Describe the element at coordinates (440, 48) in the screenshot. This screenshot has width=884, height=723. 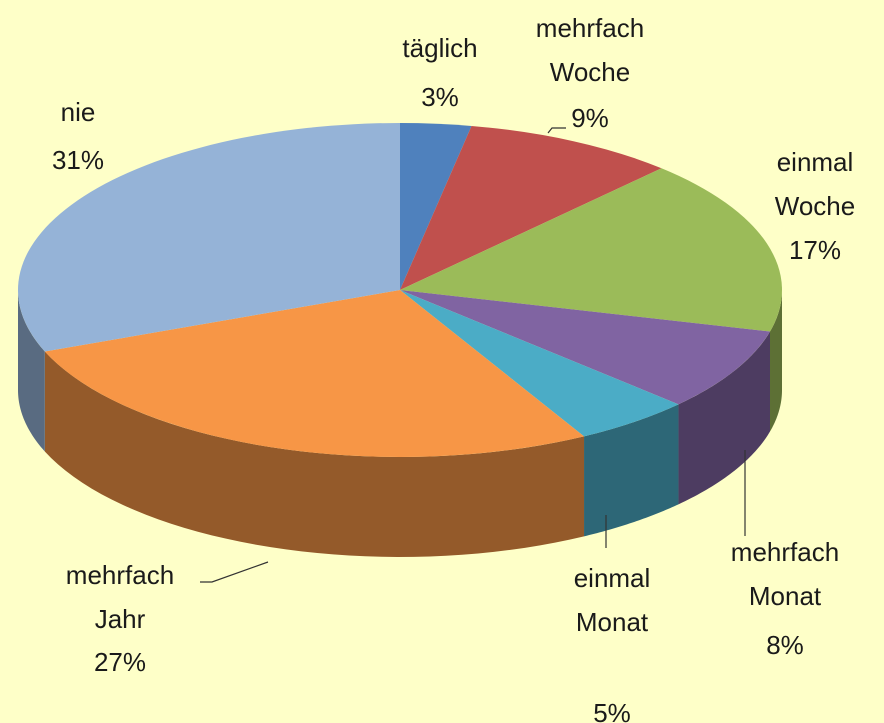
I see `slice-label: täglich` at that location.